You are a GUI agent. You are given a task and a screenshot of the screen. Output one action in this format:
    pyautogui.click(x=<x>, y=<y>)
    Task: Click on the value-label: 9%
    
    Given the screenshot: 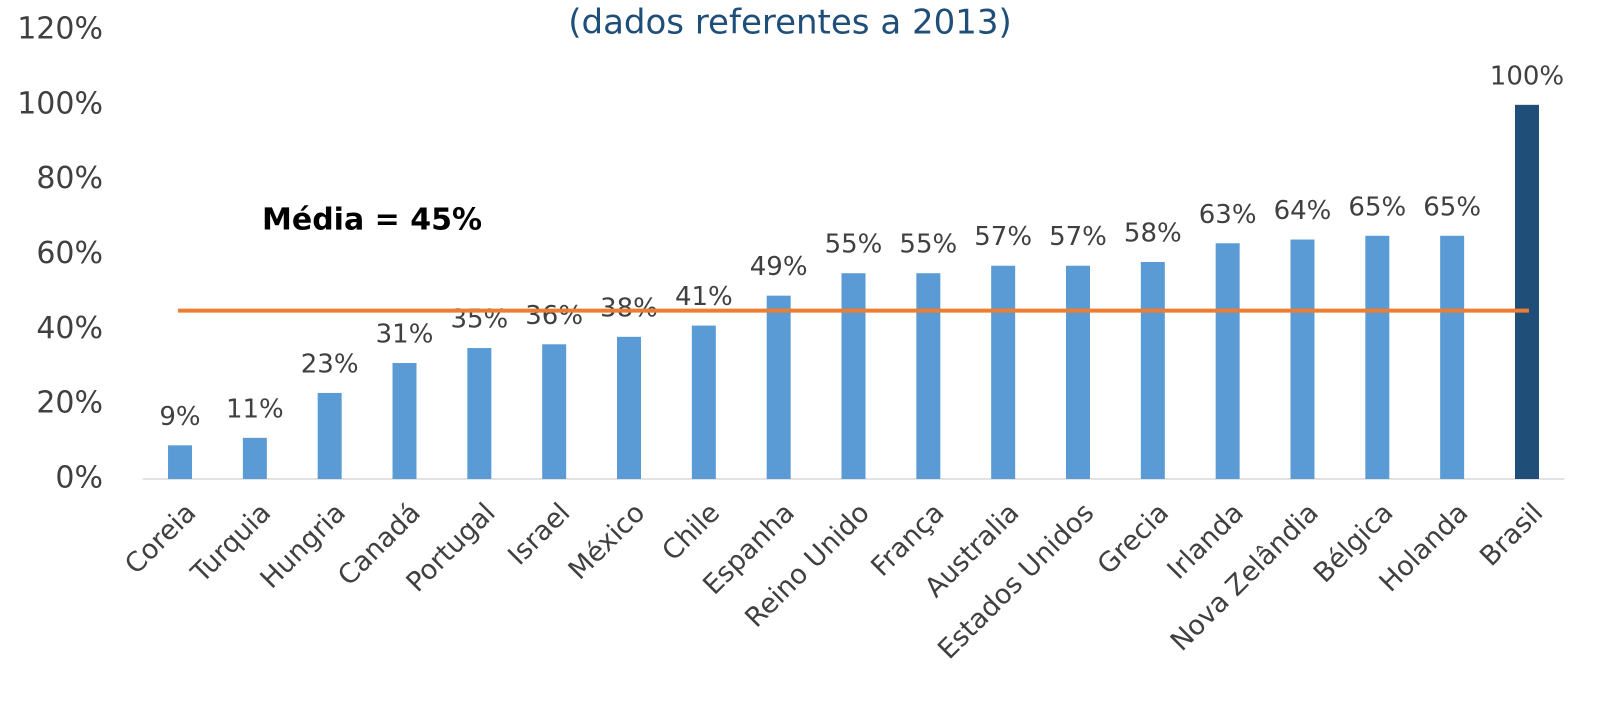 What is the action you would take?
    pyautogui.click(x=179, y=417)
    